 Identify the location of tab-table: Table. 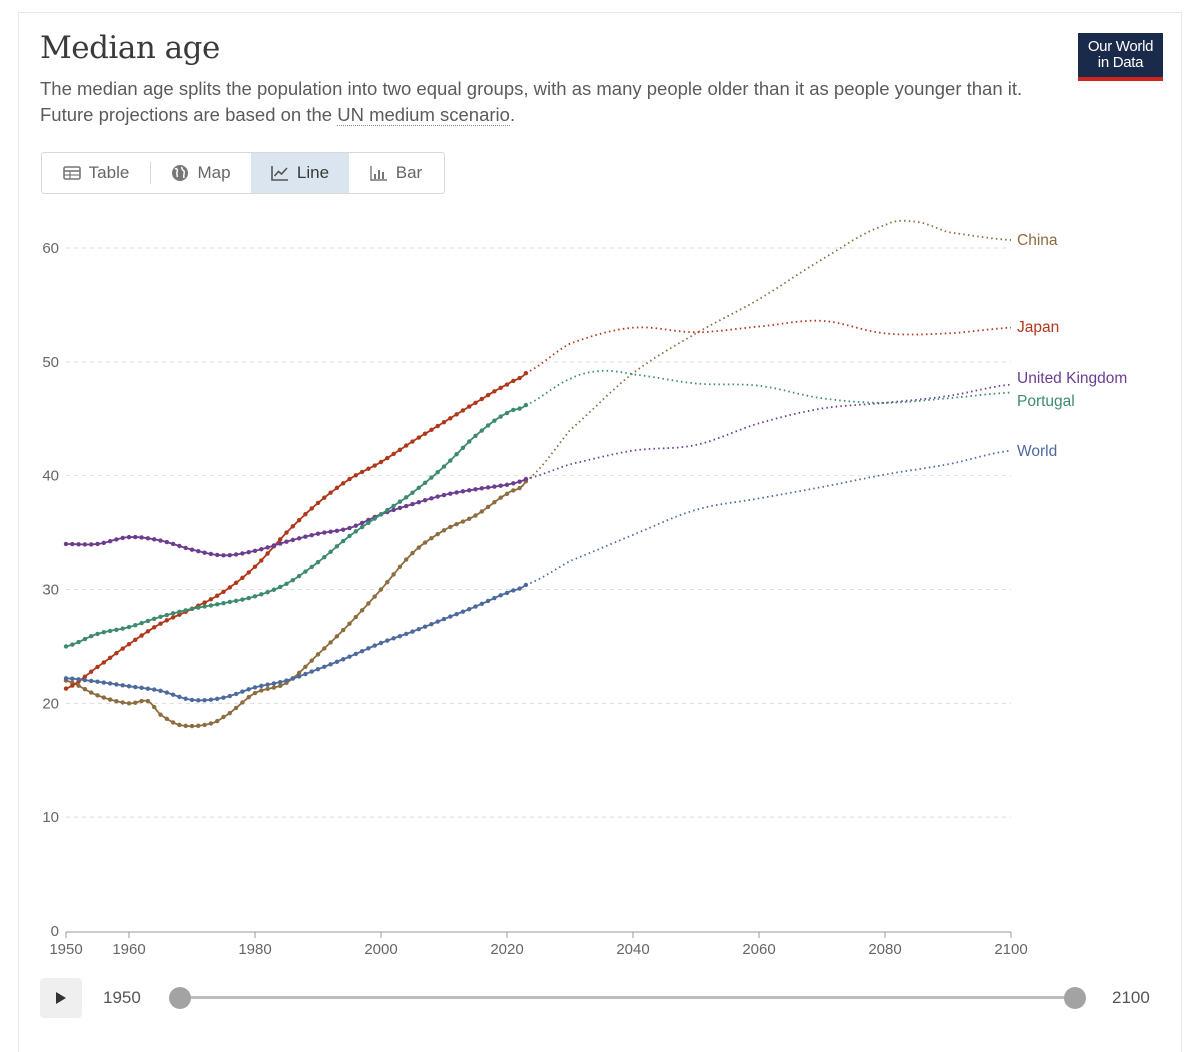
(96, 173).